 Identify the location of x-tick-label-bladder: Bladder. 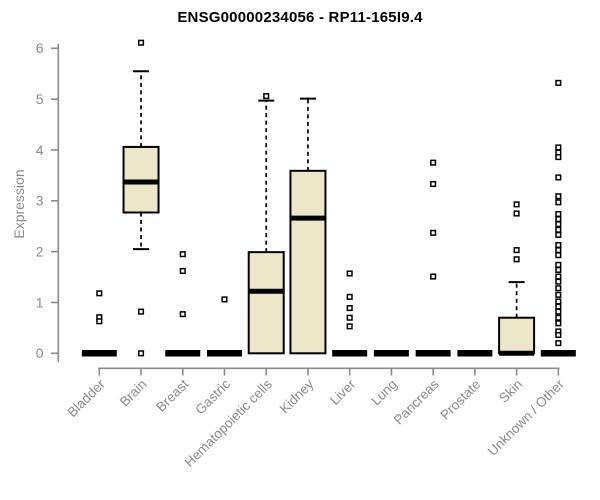
(86, 398).